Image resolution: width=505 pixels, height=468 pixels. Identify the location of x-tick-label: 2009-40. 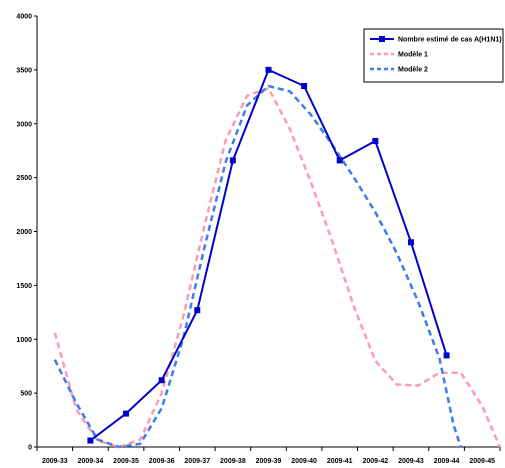
(304, 461).